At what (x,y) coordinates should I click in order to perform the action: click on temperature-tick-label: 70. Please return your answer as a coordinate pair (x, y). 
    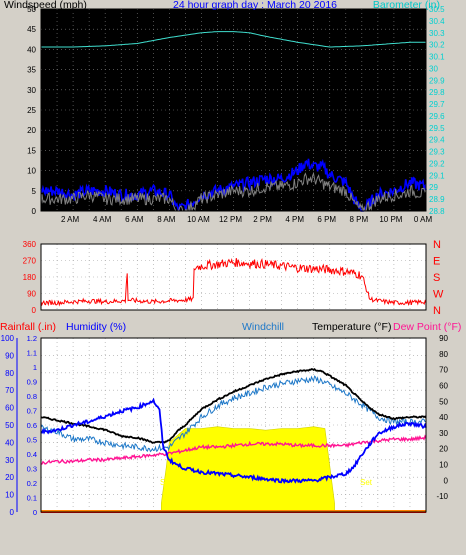
    Looking at the image, I should click on (443, 370).